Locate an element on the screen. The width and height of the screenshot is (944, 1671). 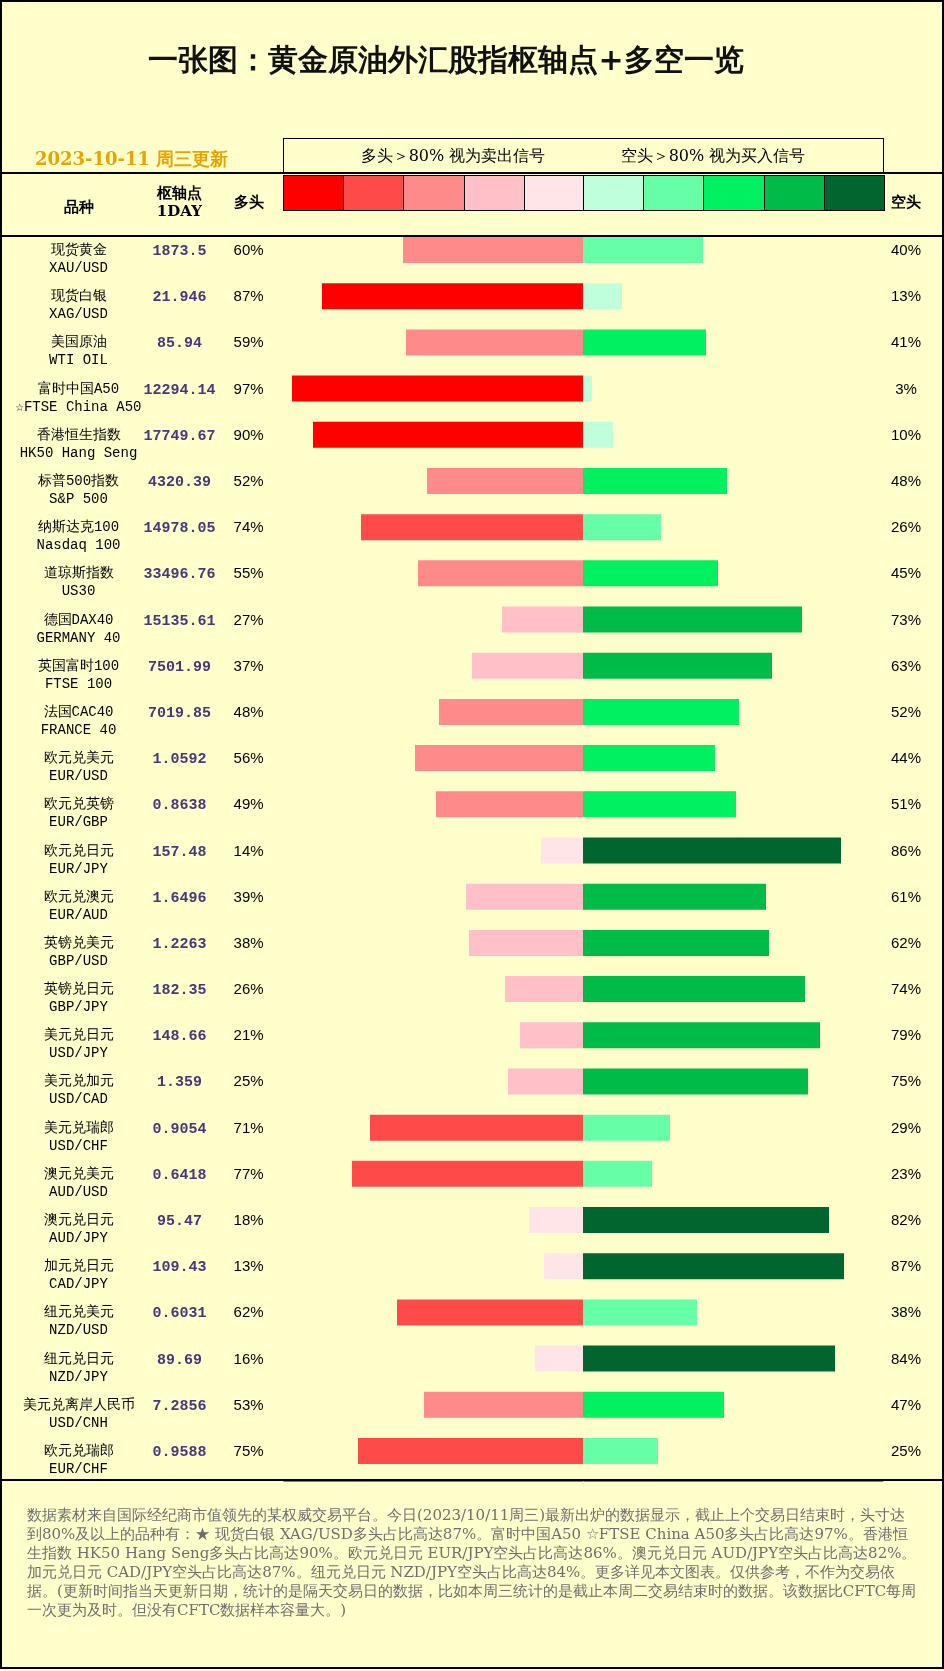
data-label: 21.946 is located at coordinates (179, 298).